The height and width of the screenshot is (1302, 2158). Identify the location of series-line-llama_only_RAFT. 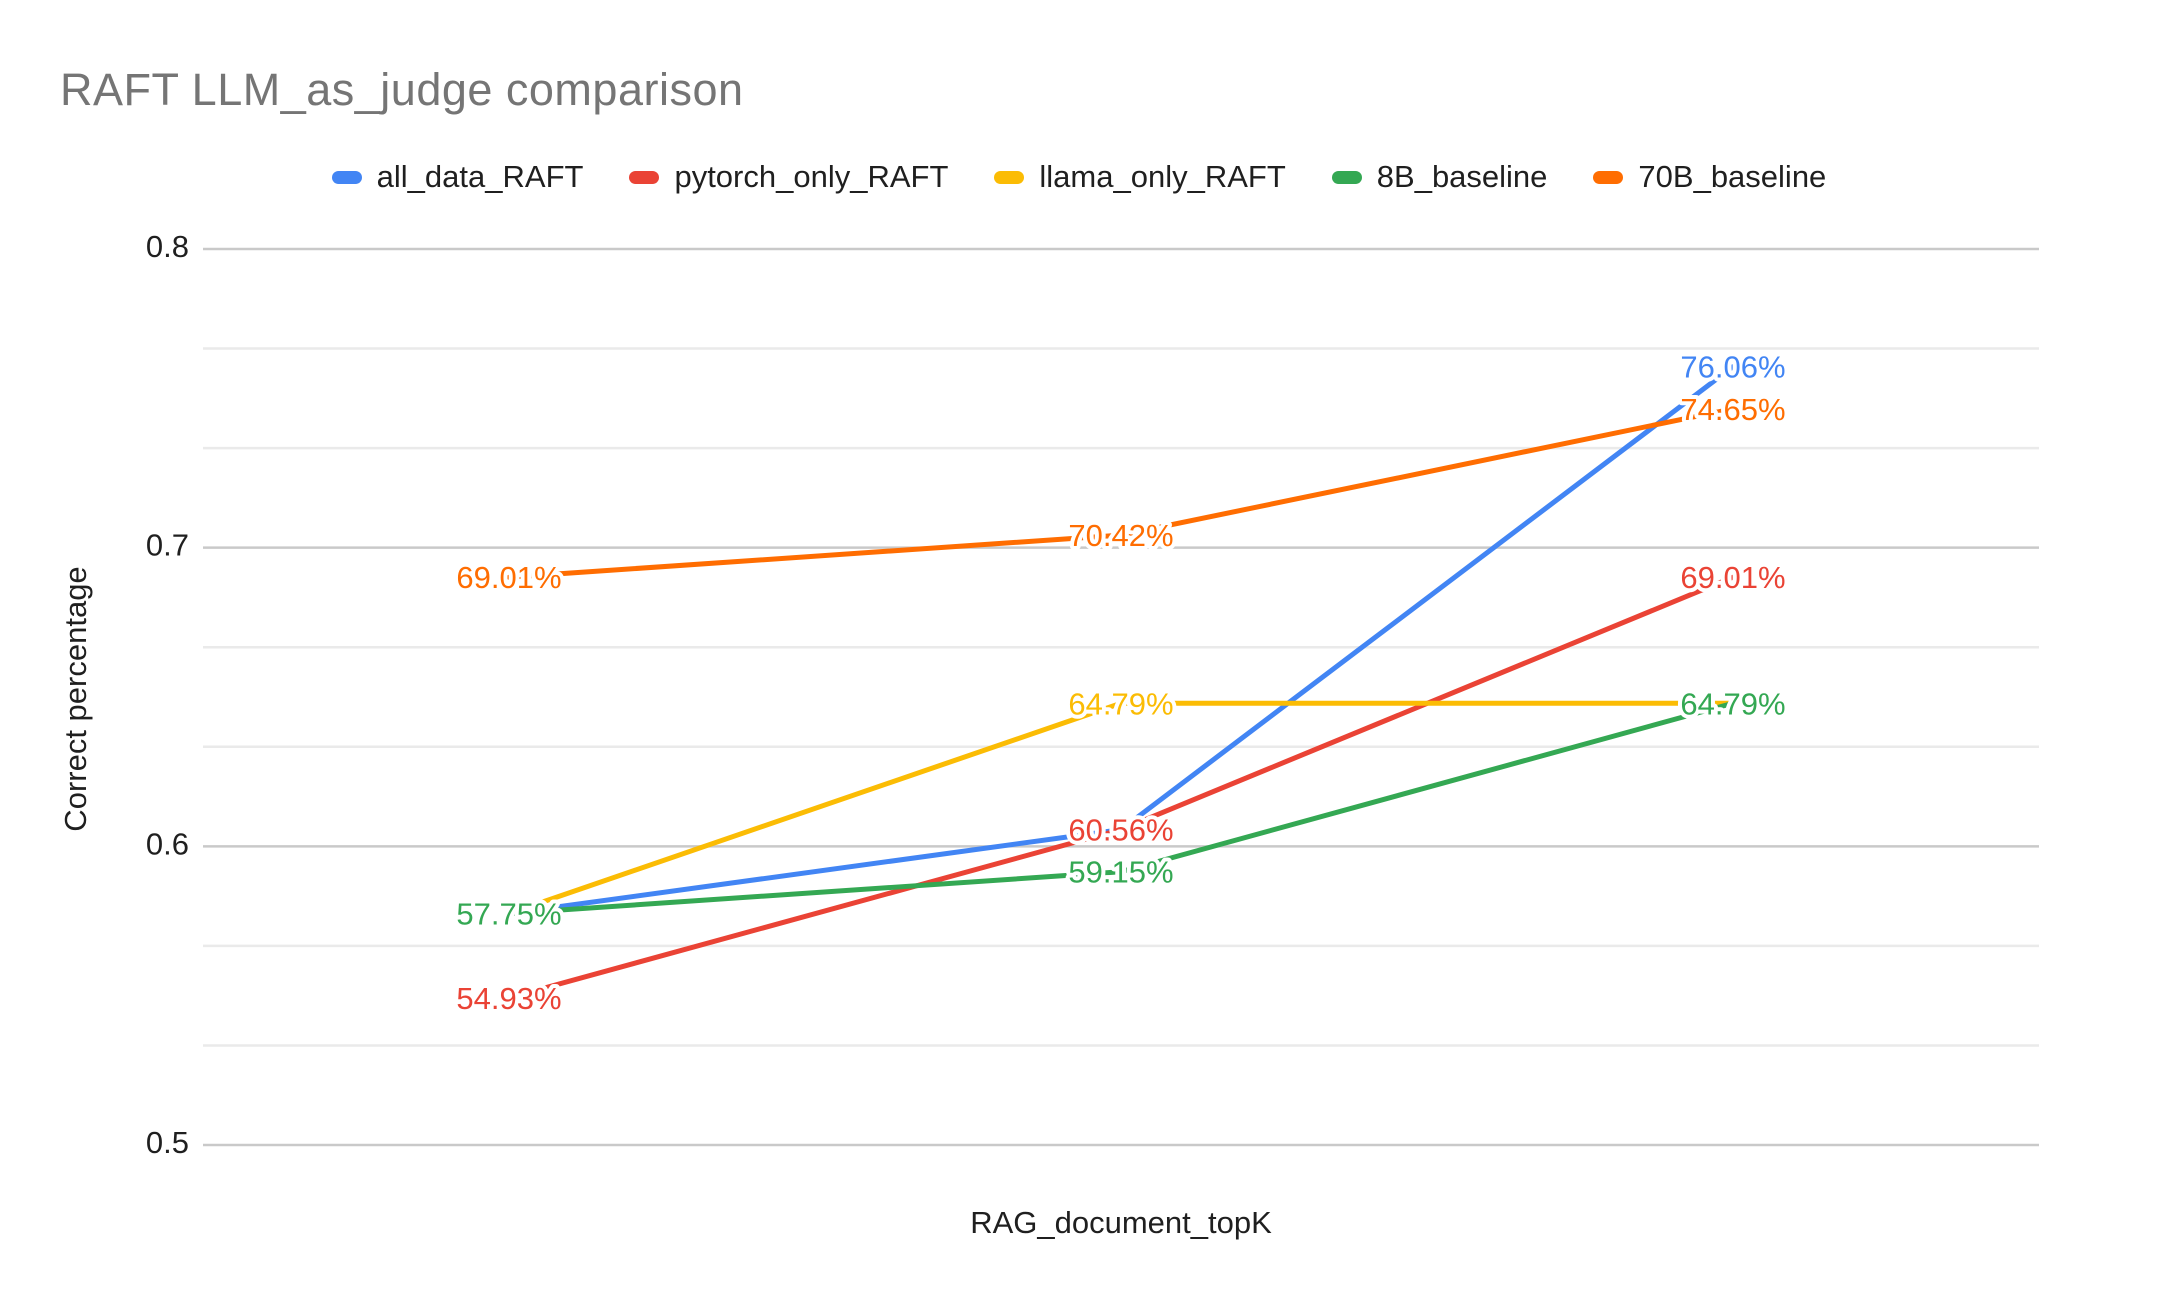
(1121, 808).